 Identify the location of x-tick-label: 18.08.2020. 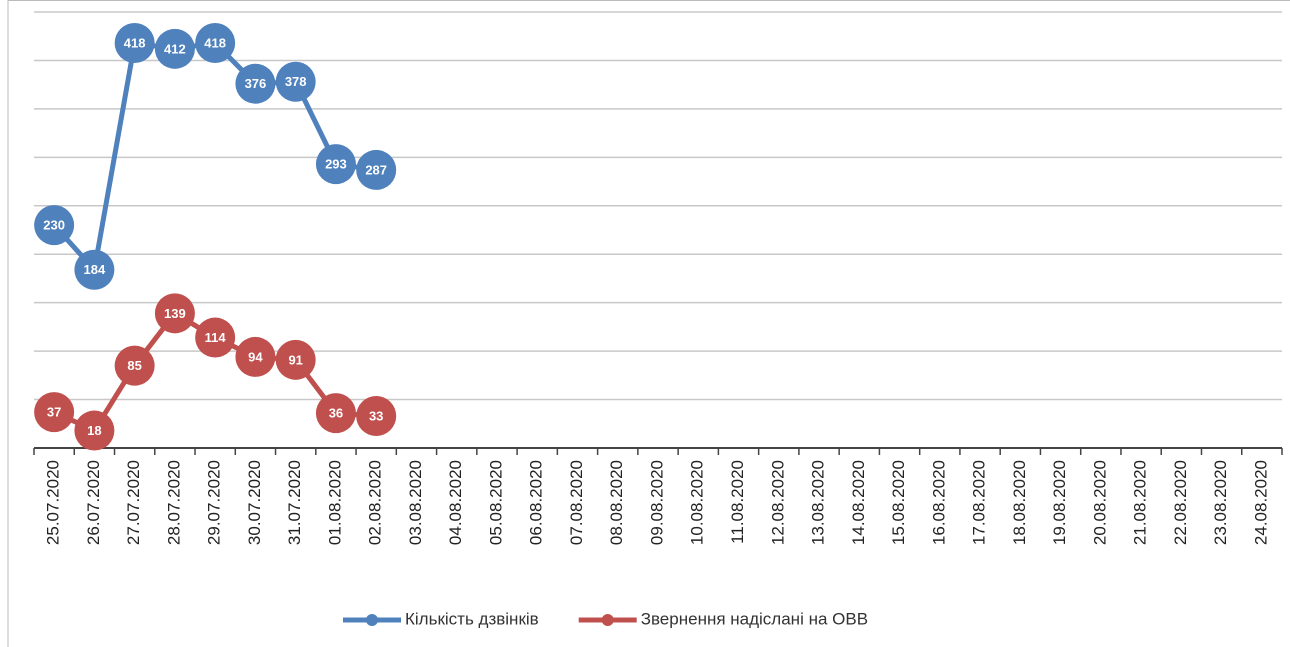
(1019, 502).